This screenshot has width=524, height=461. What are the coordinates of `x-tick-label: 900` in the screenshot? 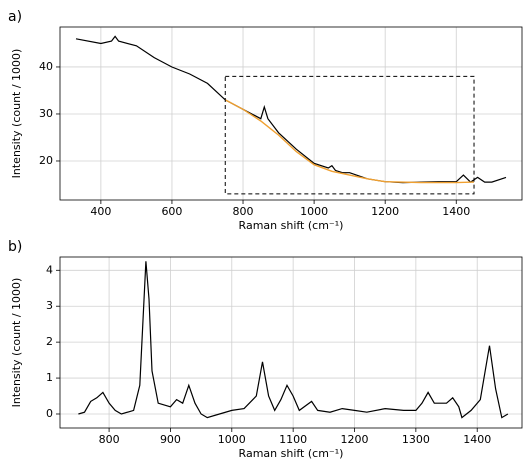 It's located at (170, 439).